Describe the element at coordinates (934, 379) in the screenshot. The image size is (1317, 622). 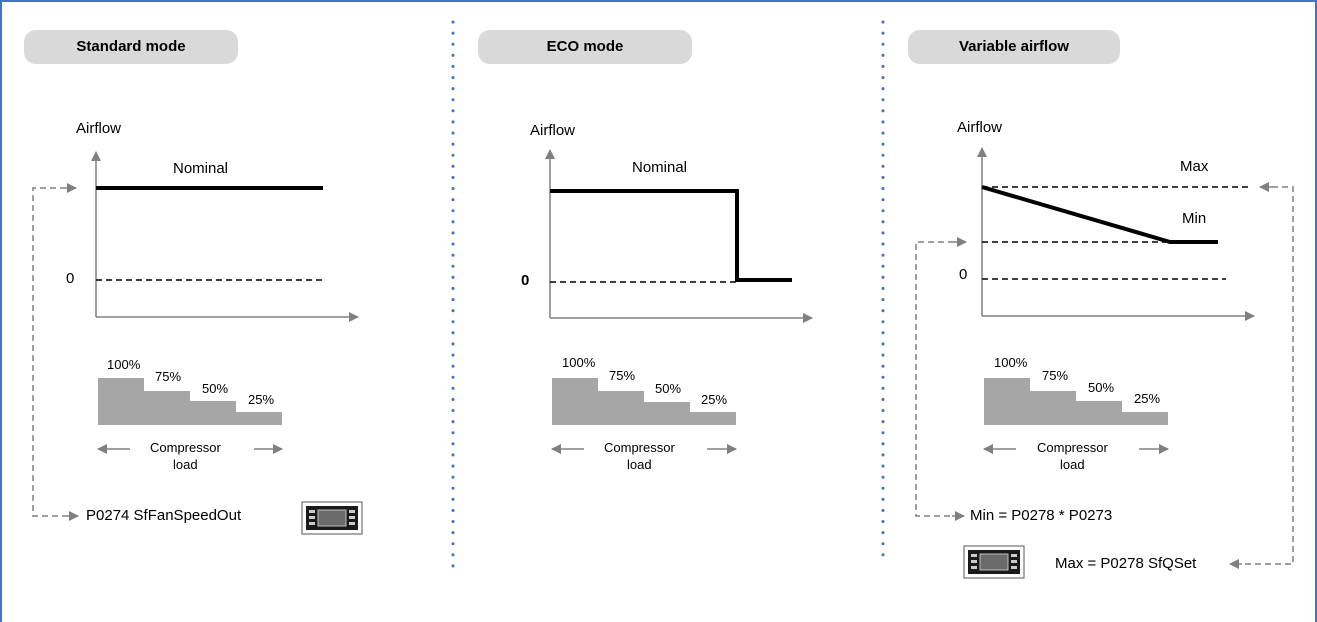
I see `min-dashed-connector` at that location.